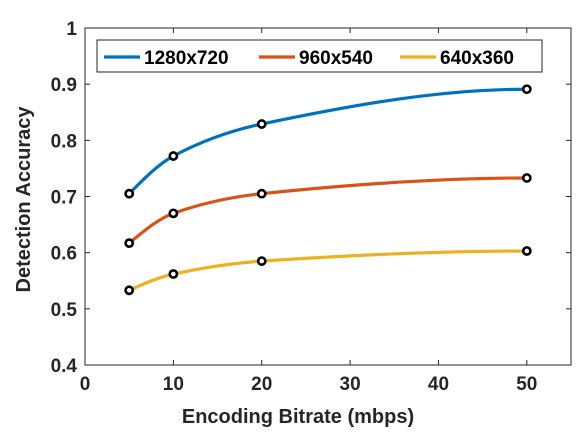 The width and height of the screenshot is (582, 442). Describe the element at coordinates (85, 384) in the screenshot. I see `x-tick-label: 0` at that location.